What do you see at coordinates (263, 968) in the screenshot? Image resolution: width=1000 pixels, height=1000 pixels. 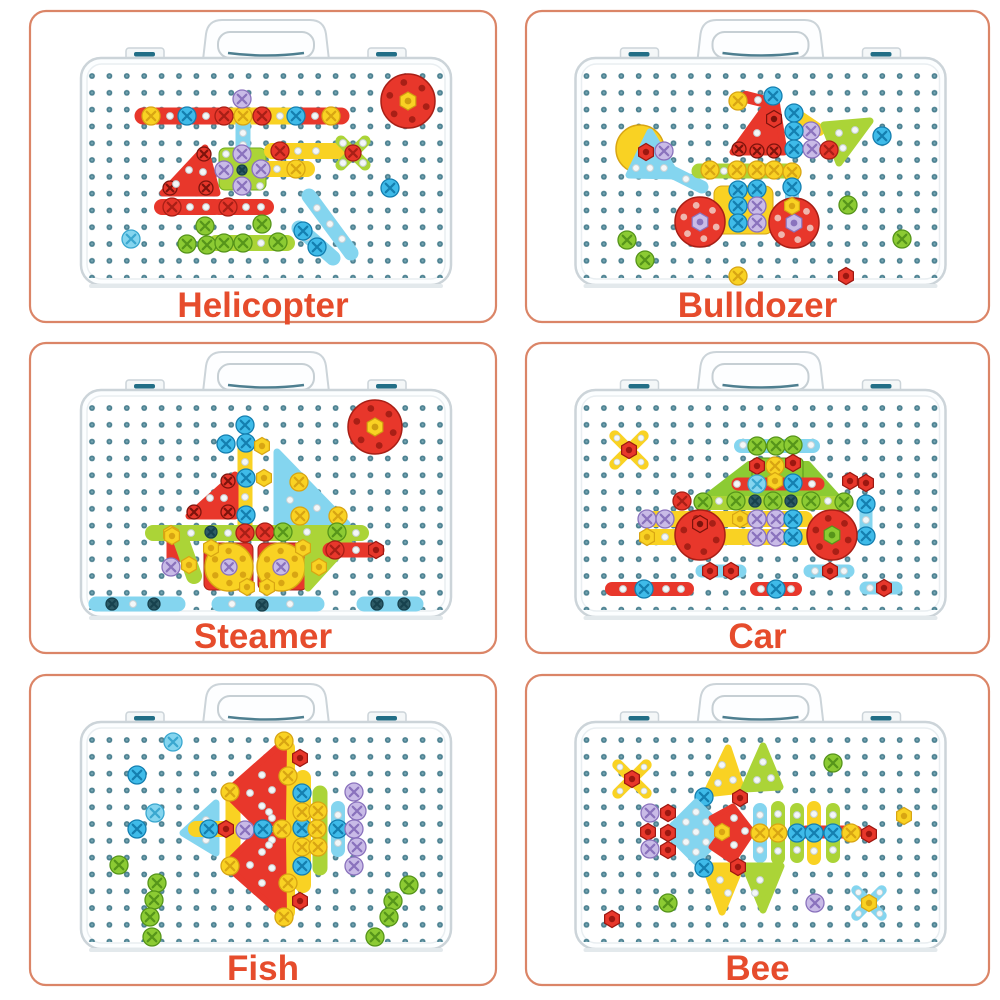 I see `svg-text: Fish` at bounding box center [263, 968].